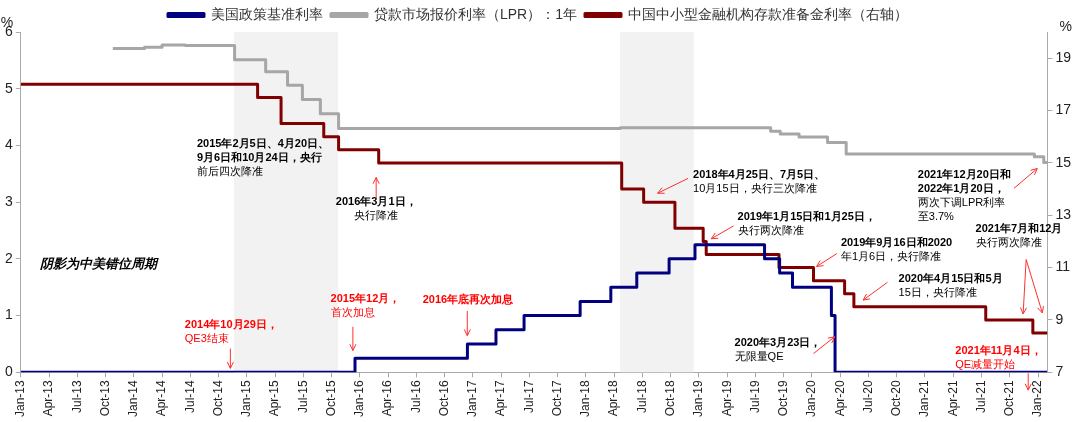 The width and height of the screenshot is (1080, 422). What do you see at coordinates (443, 398) in the screenshot?
I see `x-tick-label: Oct-16` at bounding box center [443, 398].